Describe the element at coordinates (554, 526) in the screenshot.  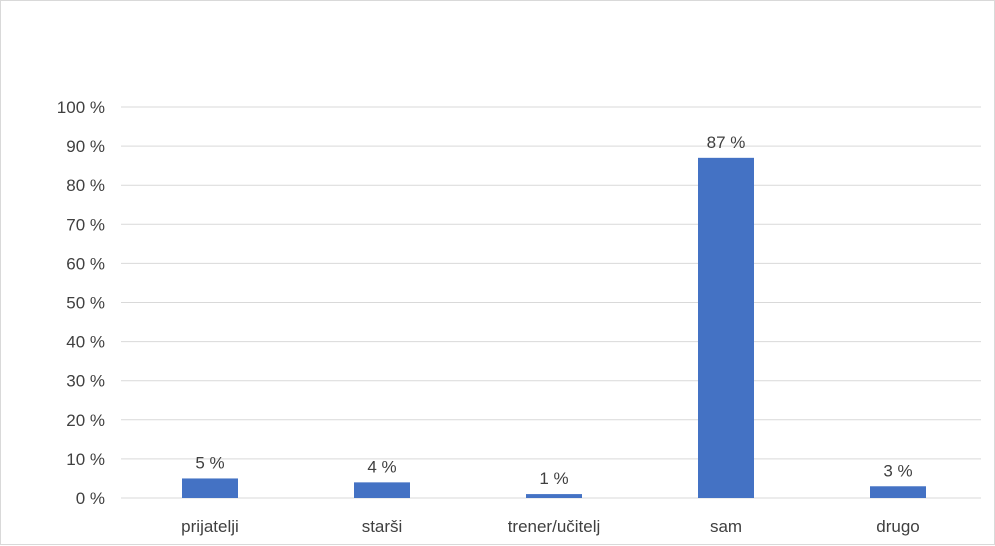
I see `category-label-2: trener/učitelj` at that location.